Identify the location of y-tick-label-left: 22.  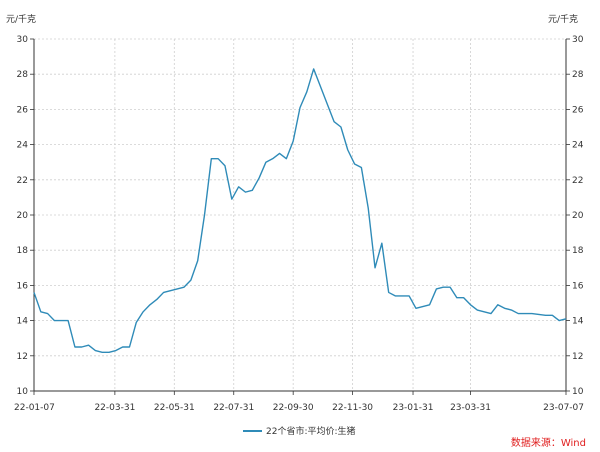
(22, 181).